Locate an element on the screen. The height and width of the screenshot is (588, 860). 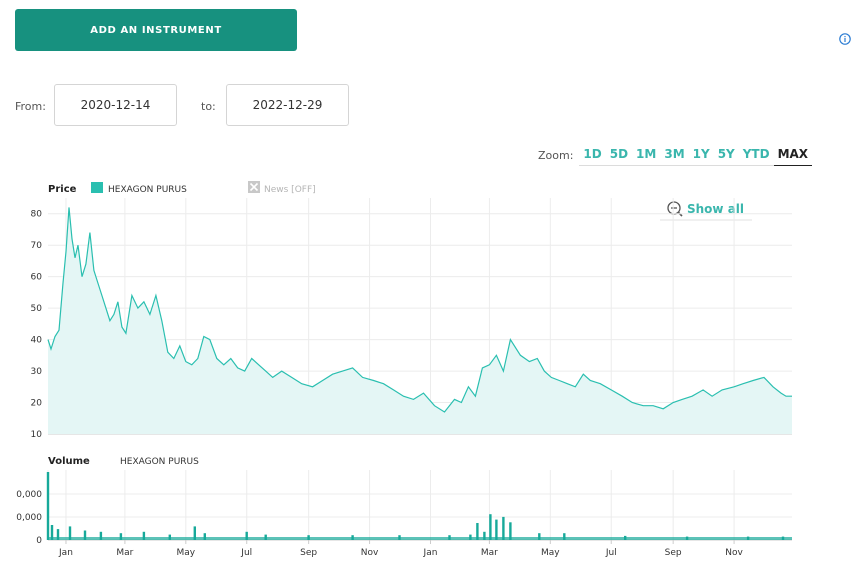
y-tick-label: 50 is located at coordinates (37, 309).